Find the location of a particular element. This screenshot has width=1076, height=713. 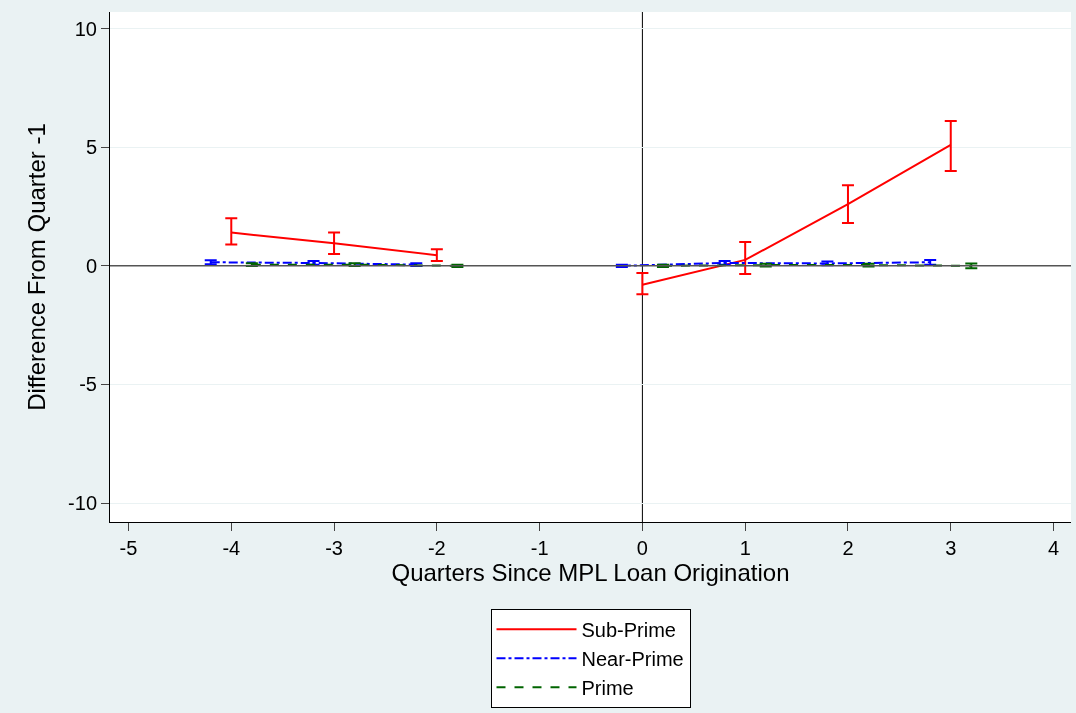

y-tick-label: -5 is located at coordinates (88, 384).